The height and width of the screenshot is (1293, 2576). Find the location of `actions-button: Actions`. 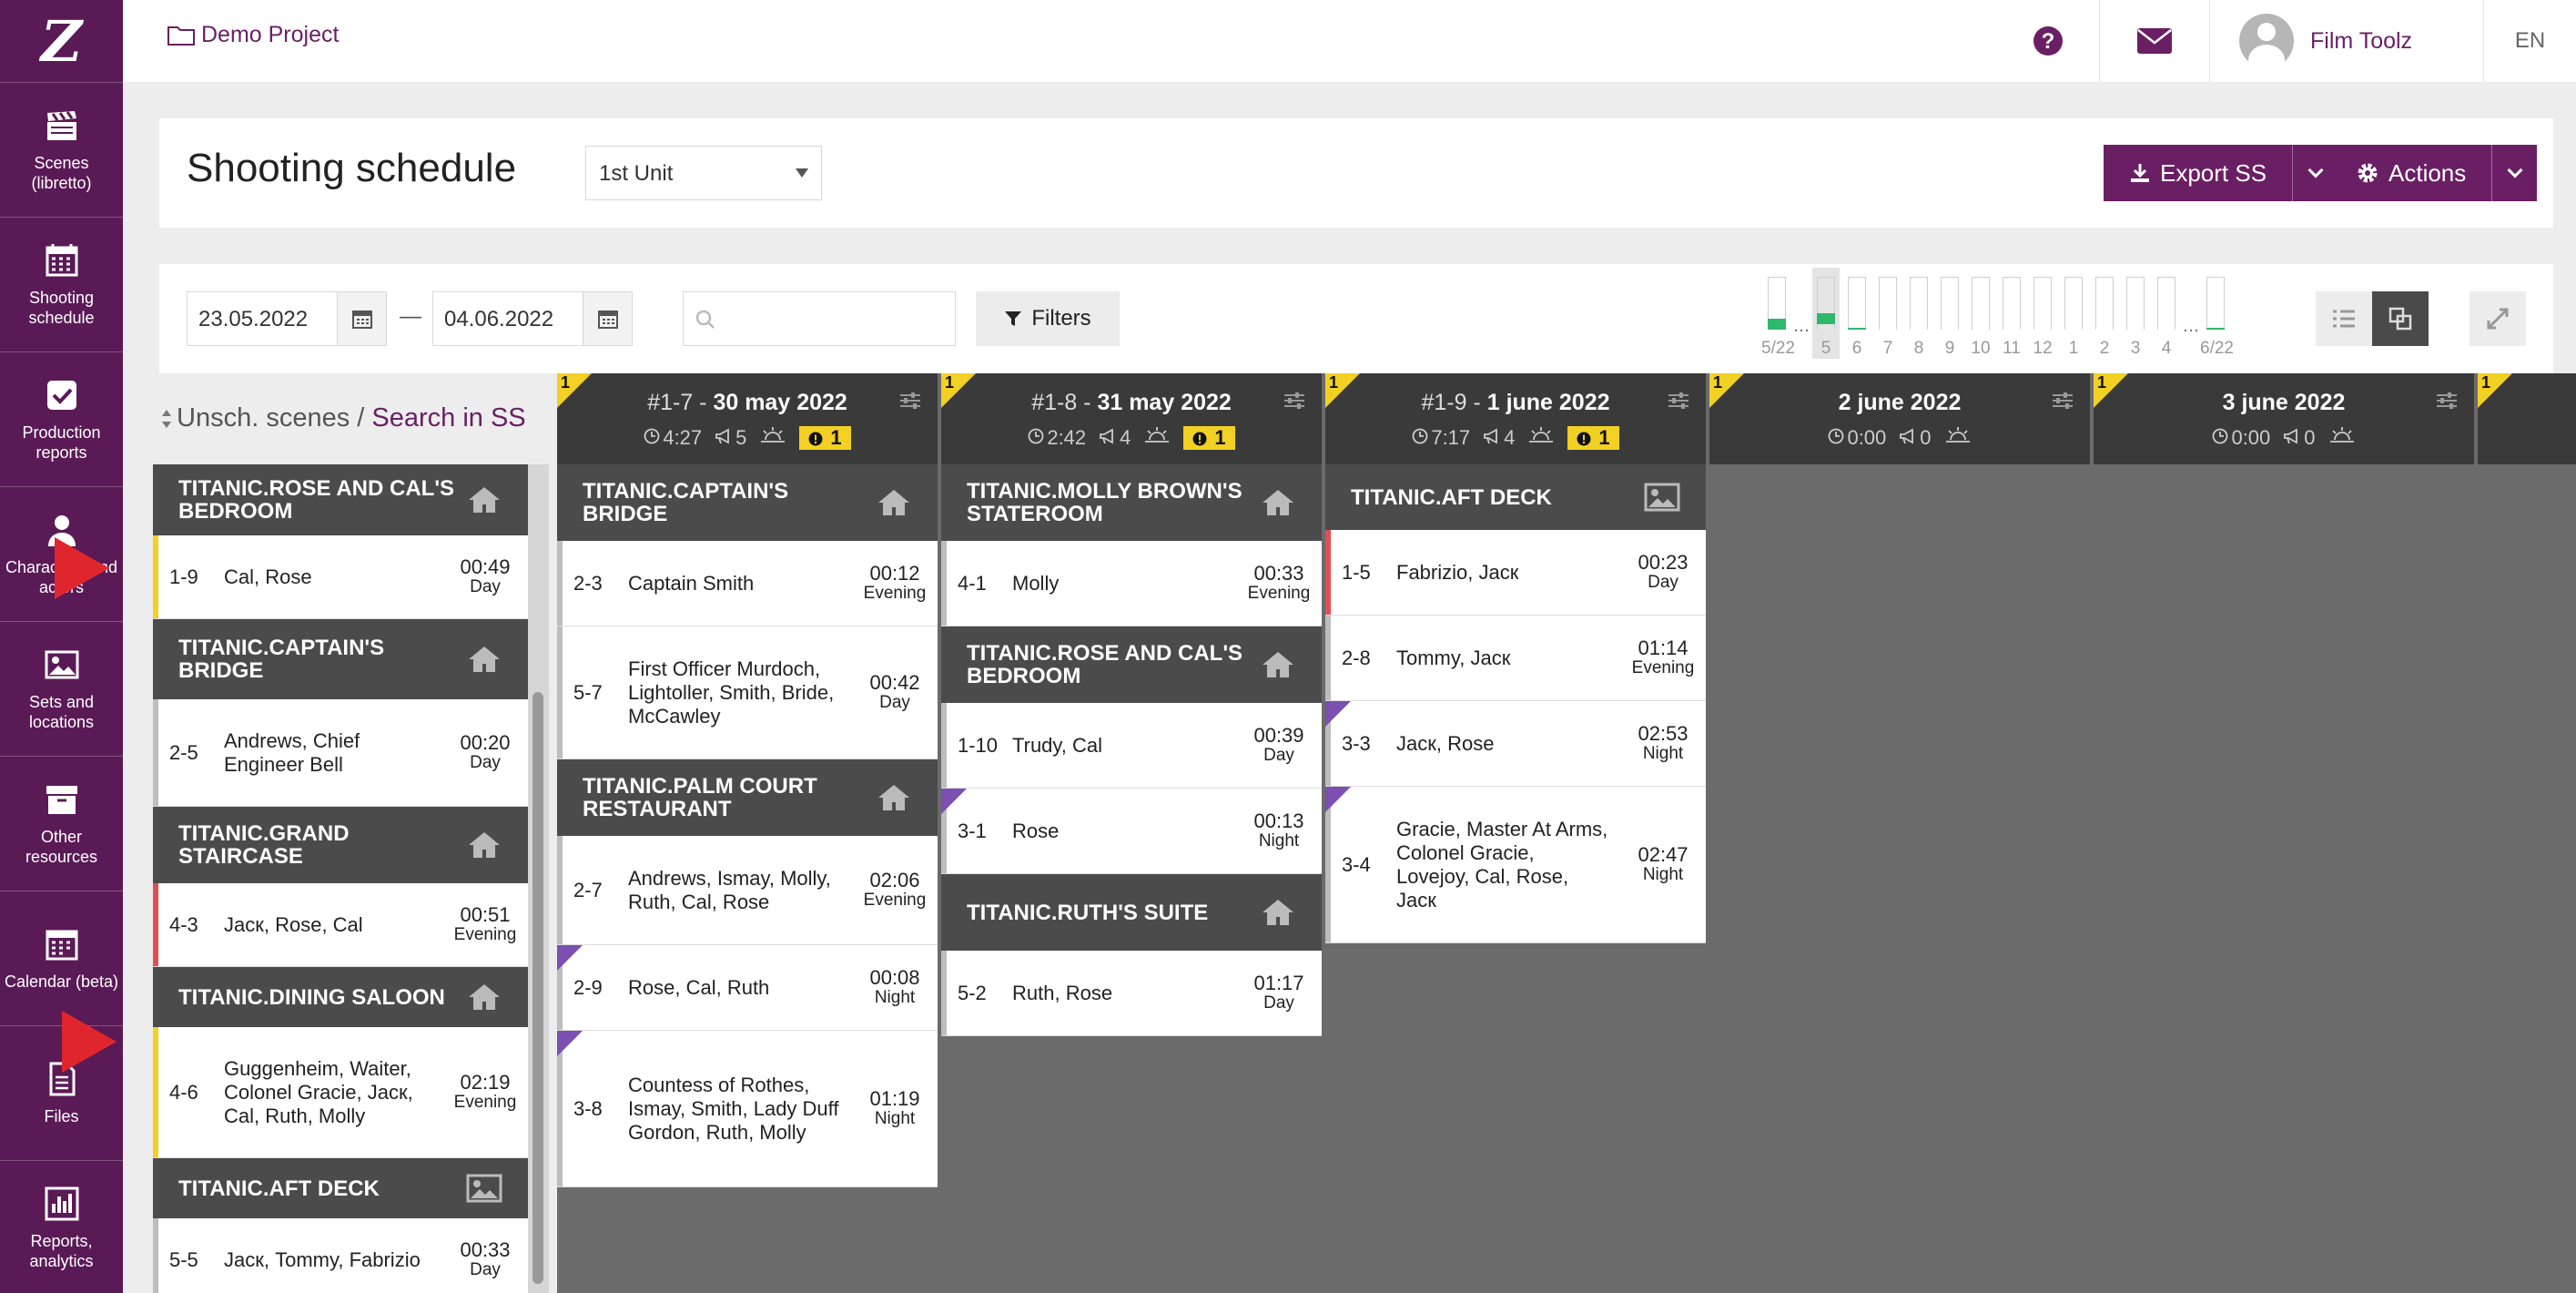

actions-button: Actions is located at coordinates (2410, 173).